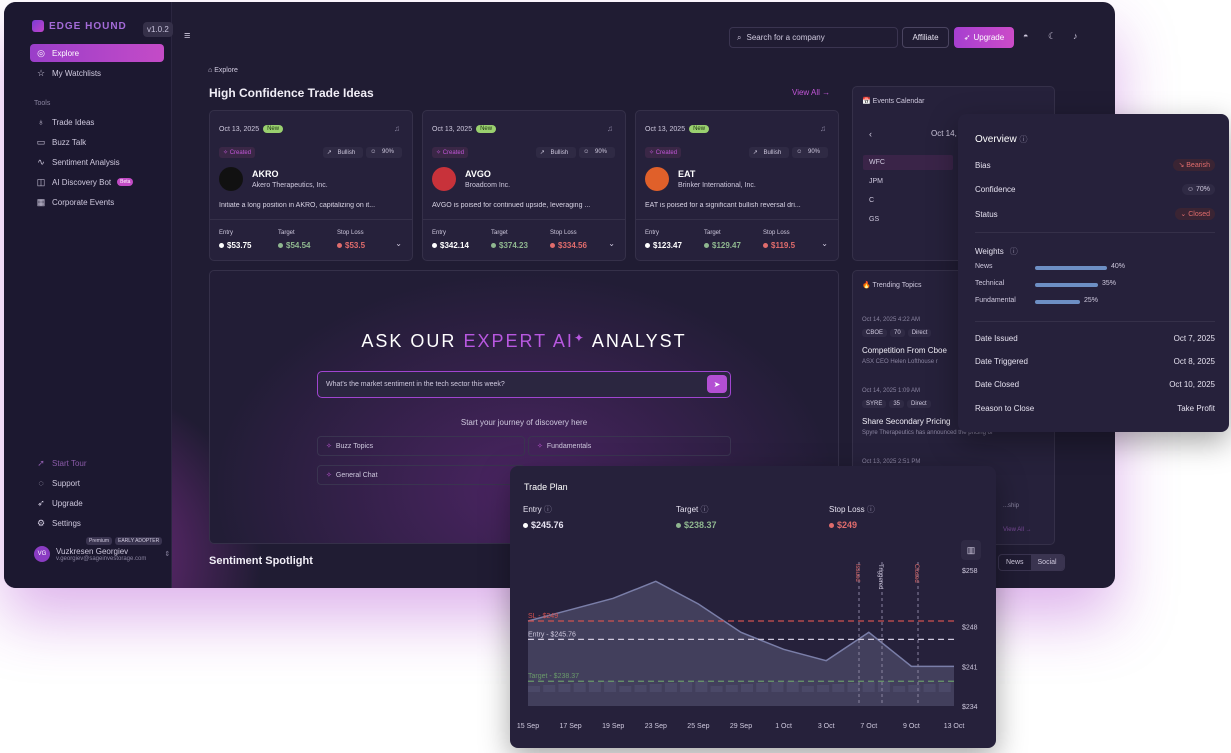  I want to click on version-badge: v1.0.2, so click(158, 29).